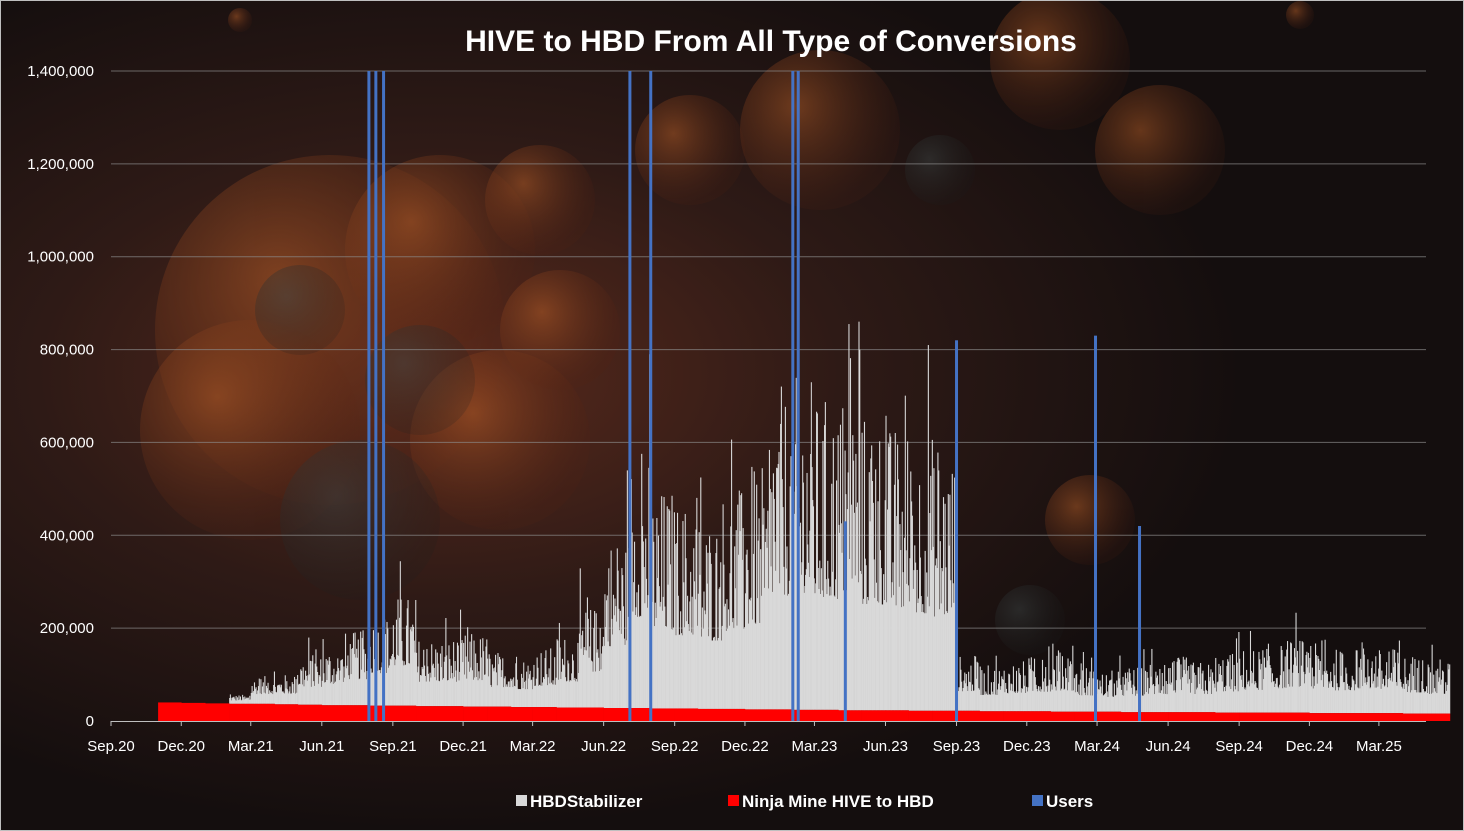  What do you see at coordinates (60, 71) in the screenshot?
I see `y-tick-label: 1,400,000` at bounding box center [60, 71].